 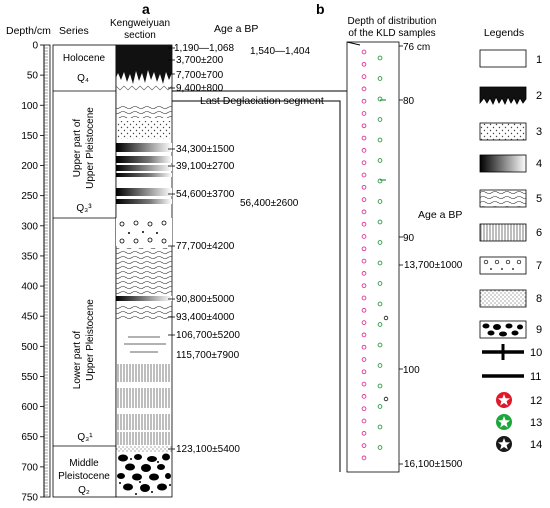 What do you see at coordinates (539, 132) in the screenshot?
I see `legend-number: 3` at bounding box center [539, 132].